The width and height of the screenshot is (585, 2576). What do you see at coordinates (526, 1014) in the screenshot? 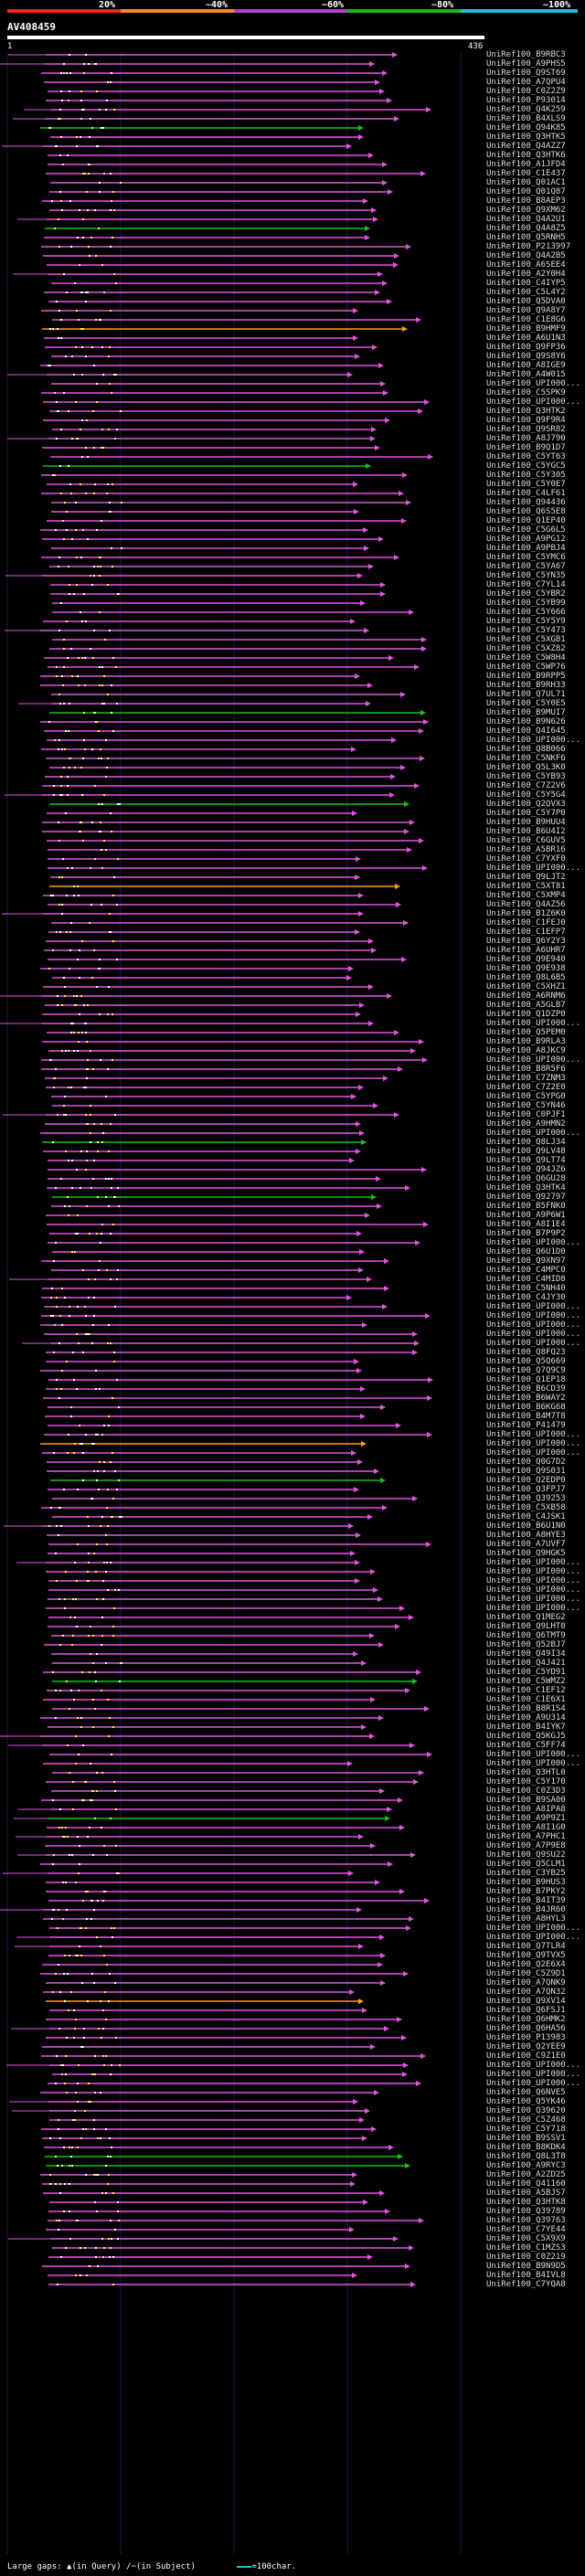
I see `hit-label: UniRef100_Q1DZP0` at bounding box center [526, 1014].